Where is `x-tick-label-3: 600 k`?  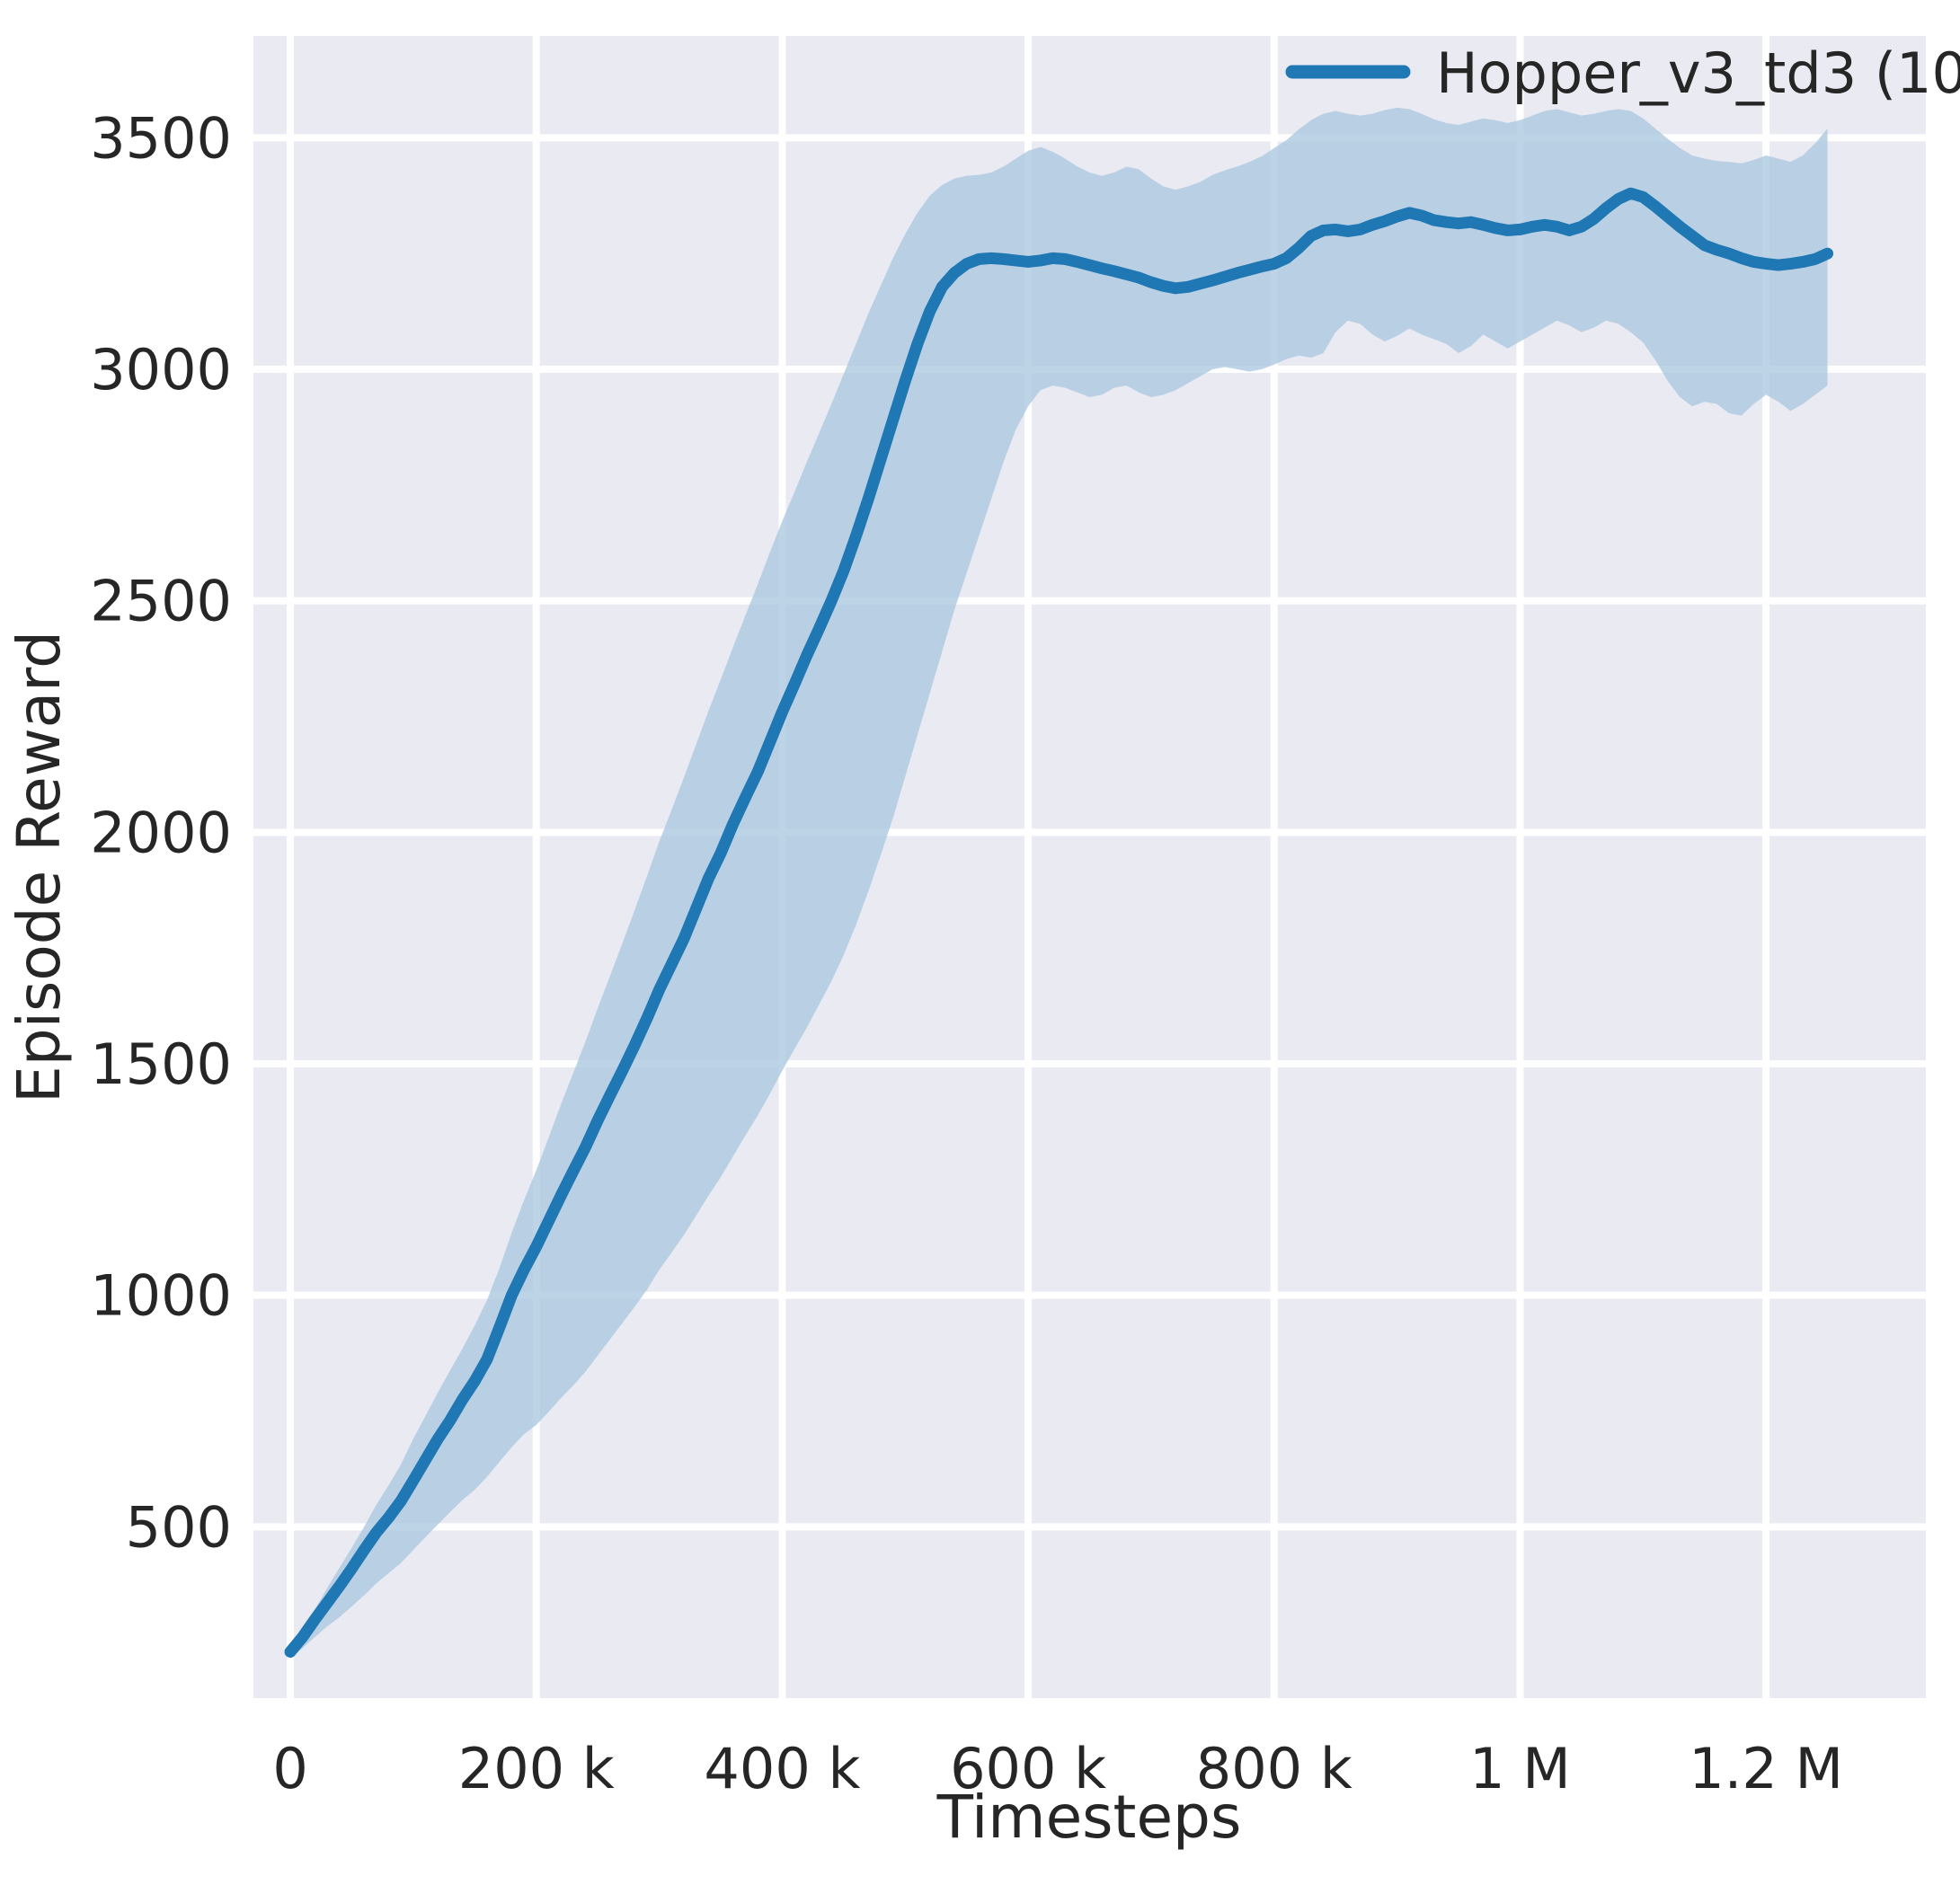 x-tick-label-3: 600 k is located at coordinates (1028, 1768).